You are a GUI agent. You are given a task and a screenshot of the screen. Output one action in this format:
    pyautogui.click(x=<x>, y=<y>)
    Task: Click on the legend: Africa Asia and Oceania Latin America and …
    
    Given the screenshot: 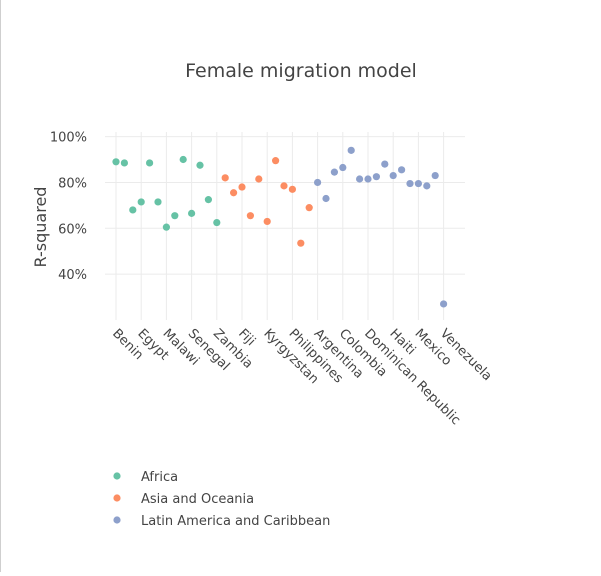 What is the action you would take?
    pyautogui.click(x=221, y=499)
    